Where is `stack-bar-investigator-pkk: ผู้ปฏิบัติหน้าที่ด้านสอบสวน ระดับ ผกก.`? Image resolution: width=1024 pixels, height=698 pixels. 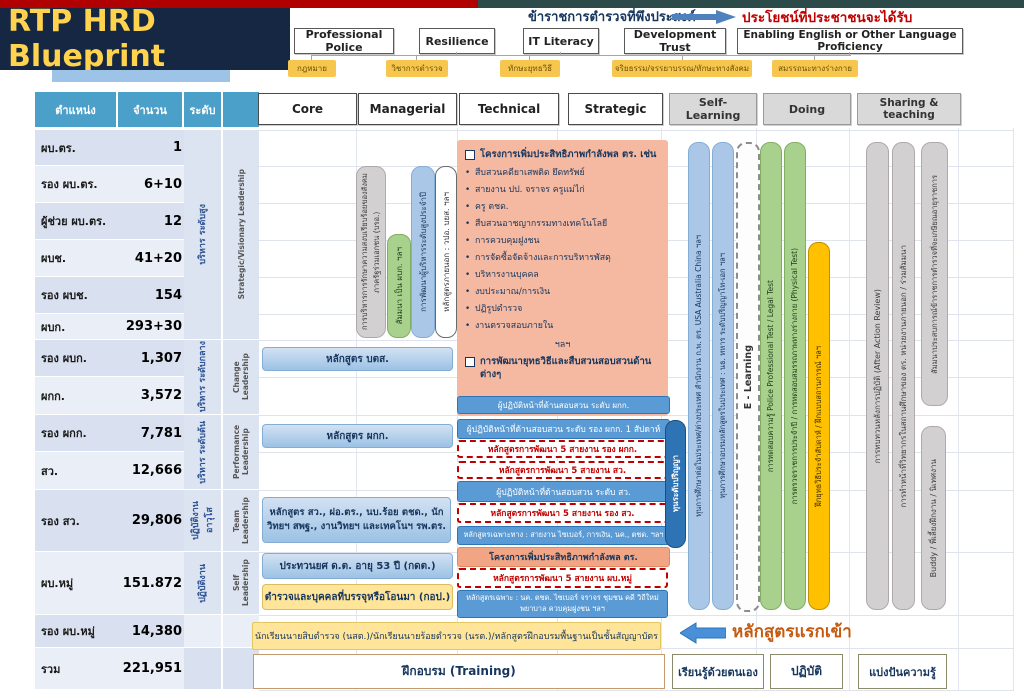
stack-bar-investigator-pkk: ผู้ปฏิบัติหน้าที่ด้านสอบสวน ระดับ ผกก. is located at coordinates (563, 405).